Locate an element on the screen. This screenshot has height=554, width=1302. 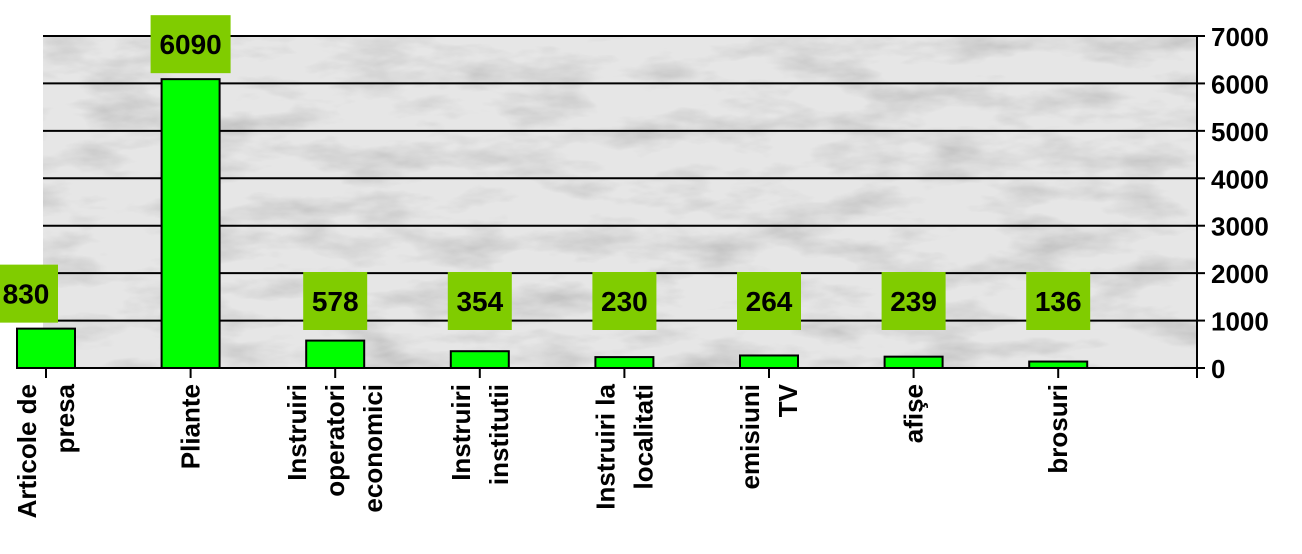
x-tick-label-line: brosuri is located at coordinates (1058, 429).